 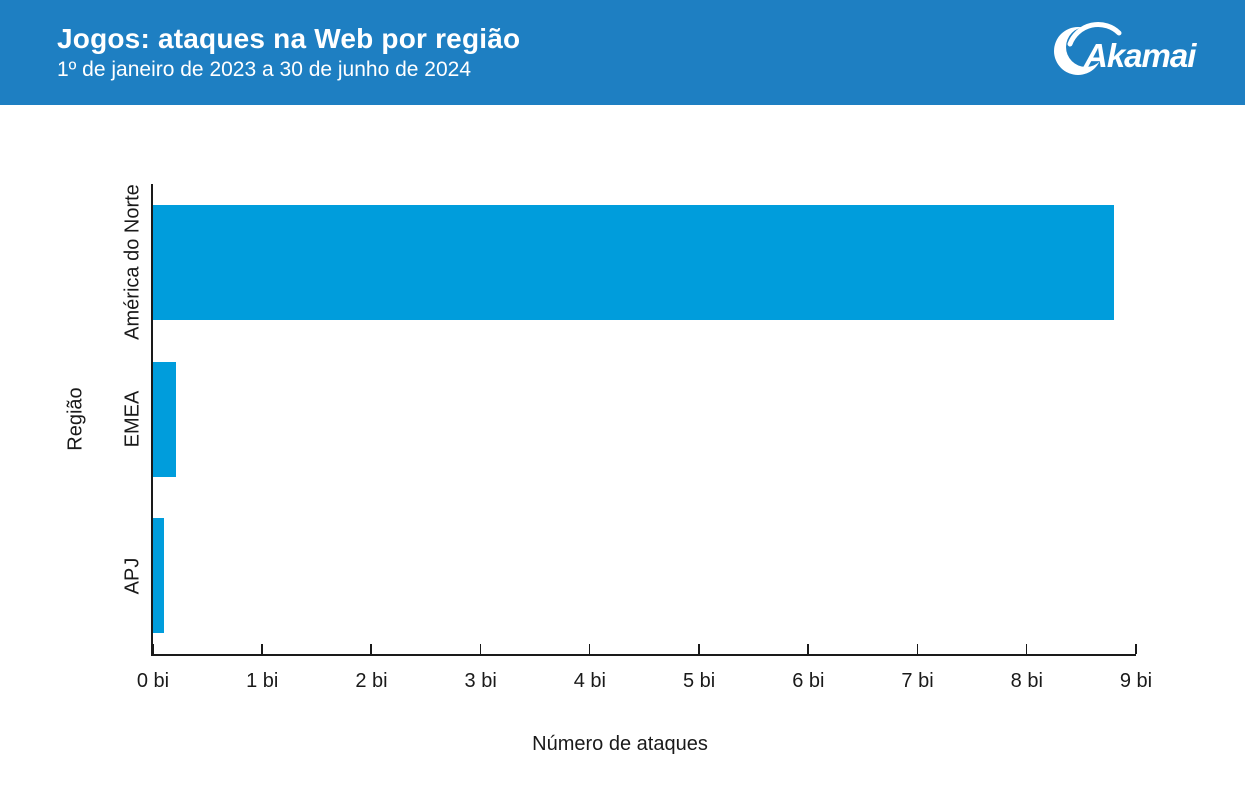 What do you see at coordinates (152, 420) in the screenshot?
I see `y-axis-line` at bounding box center [152, 420].